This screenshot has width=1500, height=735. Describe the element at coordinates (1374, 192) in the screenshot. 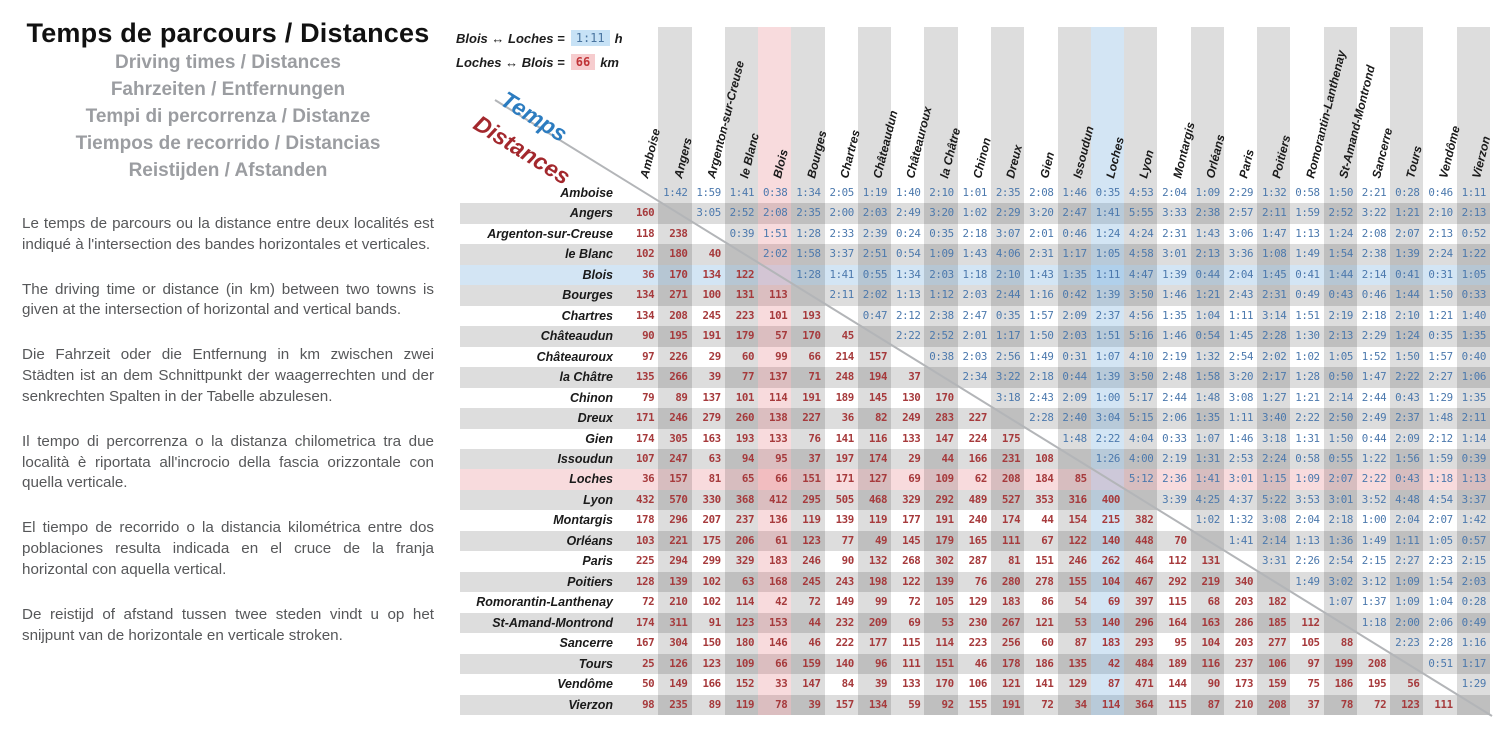

I see `matrix-cell-Amboise-Sancerre: 2:21` at that location.